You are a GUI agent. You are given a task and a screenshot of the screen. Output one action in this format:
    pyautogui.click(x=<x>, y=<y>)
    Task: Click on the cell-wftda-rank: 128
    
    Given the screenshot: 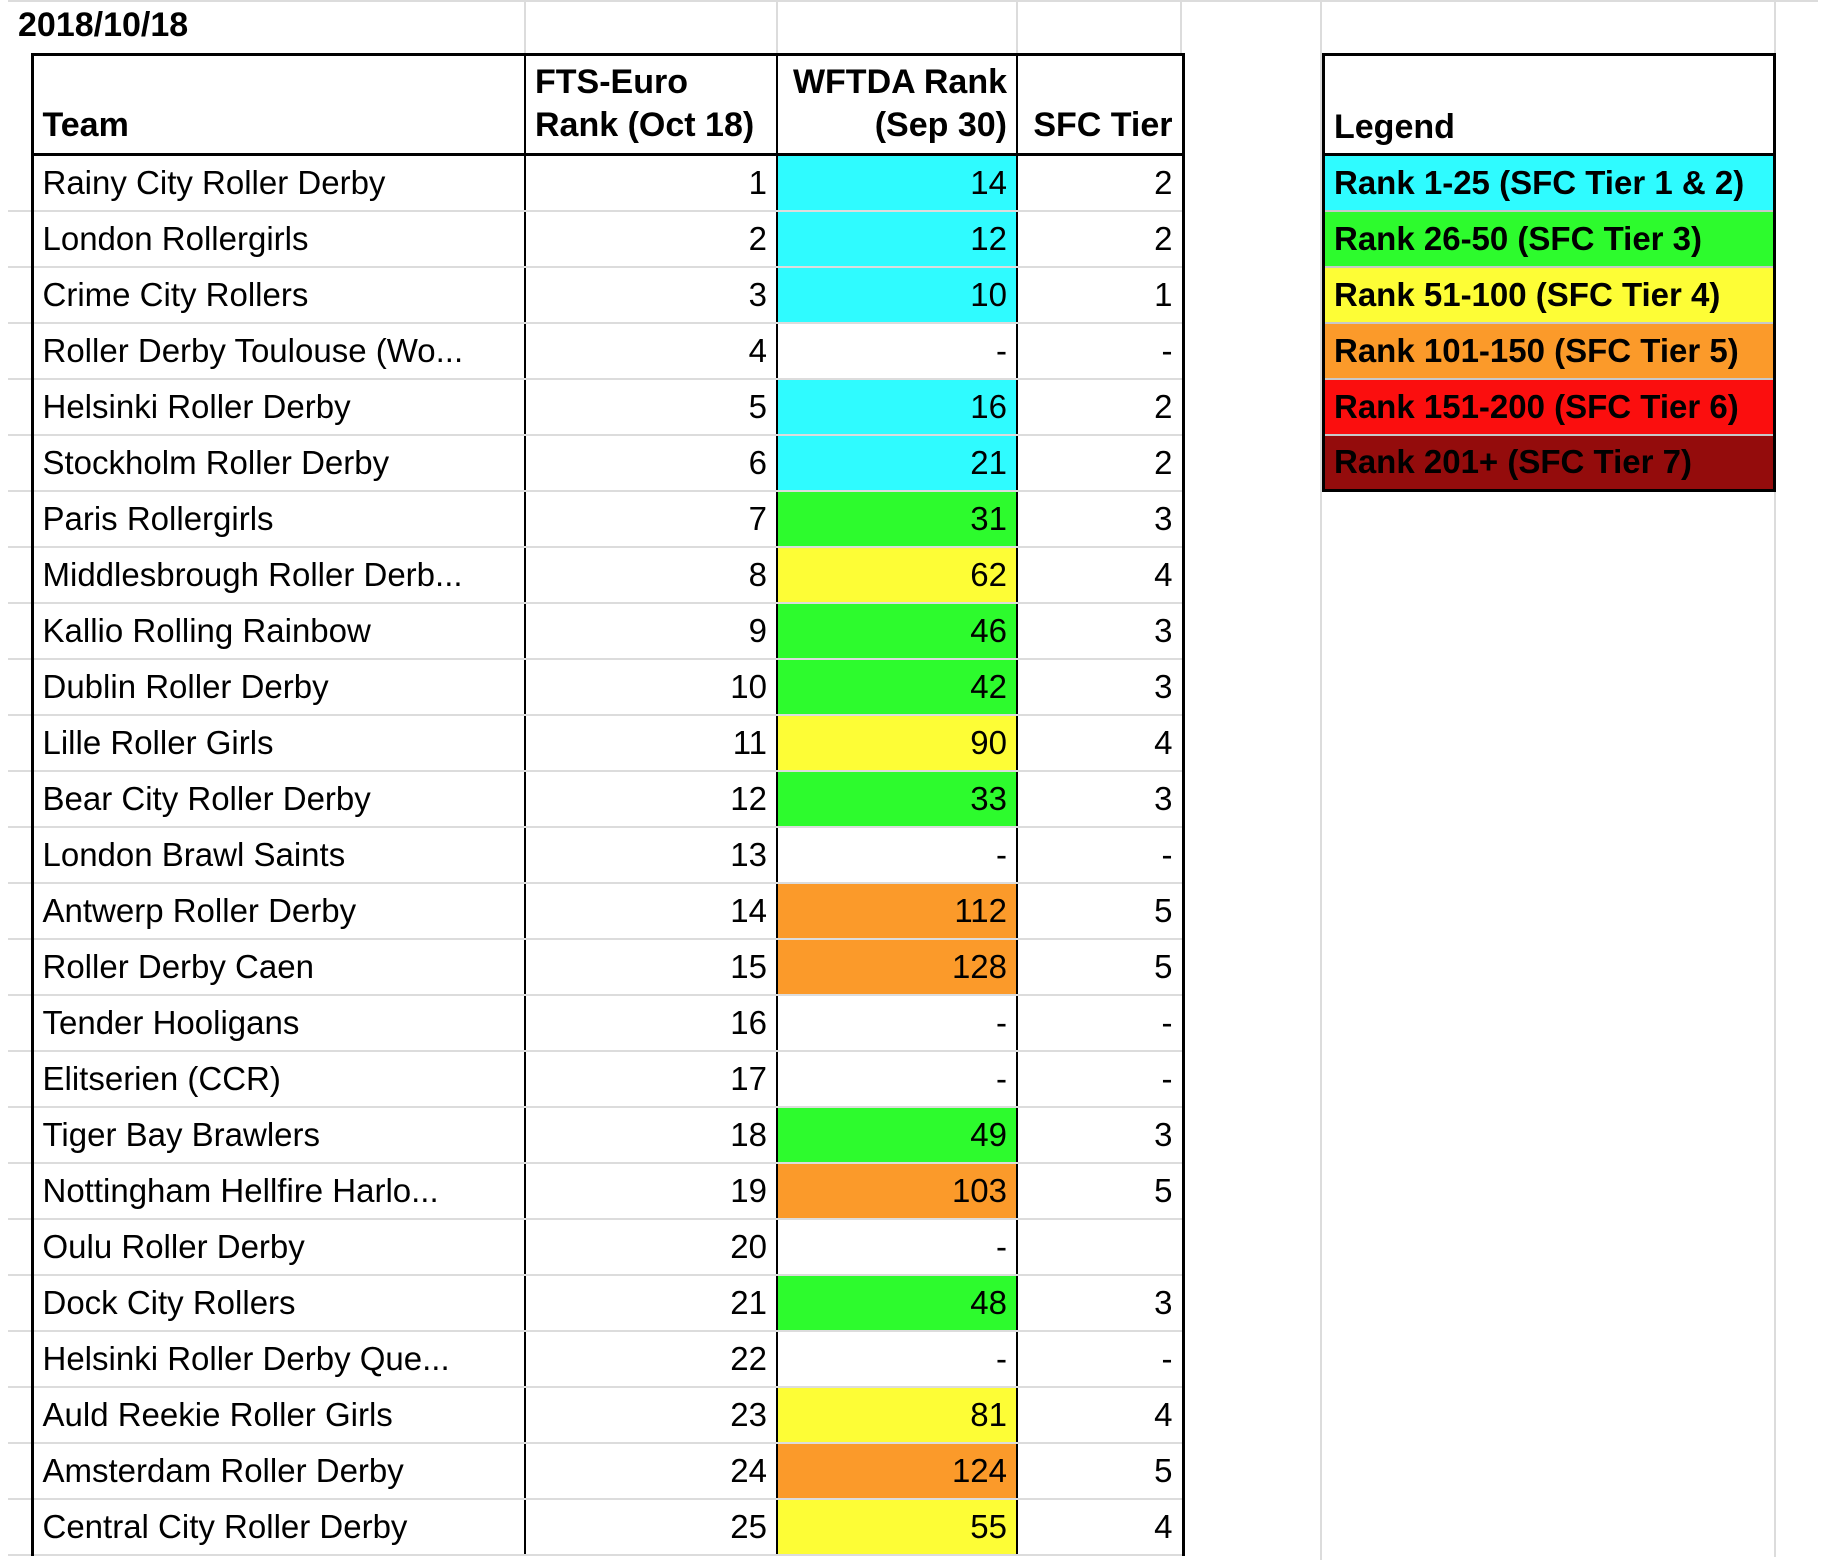 What is the action you would take?
    pyautogui.click(x=896, y=967)
    